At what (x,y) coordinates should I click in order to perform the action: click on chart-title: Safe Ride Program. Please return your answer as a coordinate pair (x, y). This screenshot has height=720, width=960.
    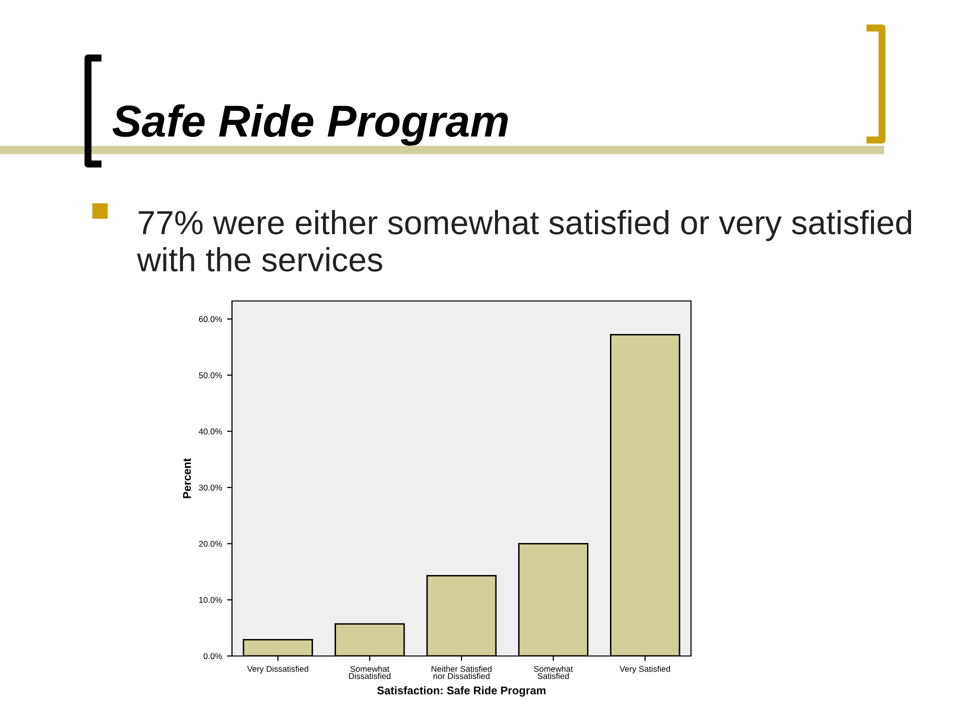
    Looking at the image, I should click on (310, 125).